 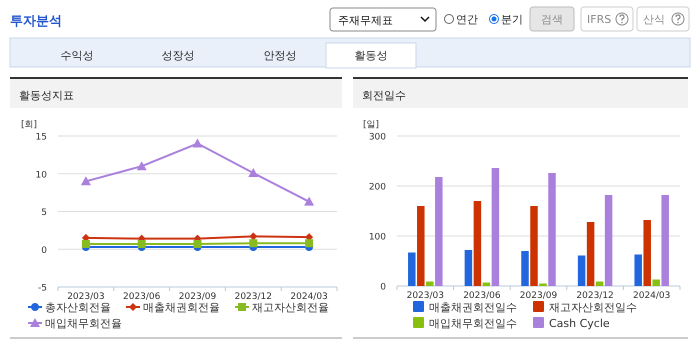 I want to click on legend-item: 재고자산회전일수, so click(x=585, y=307).